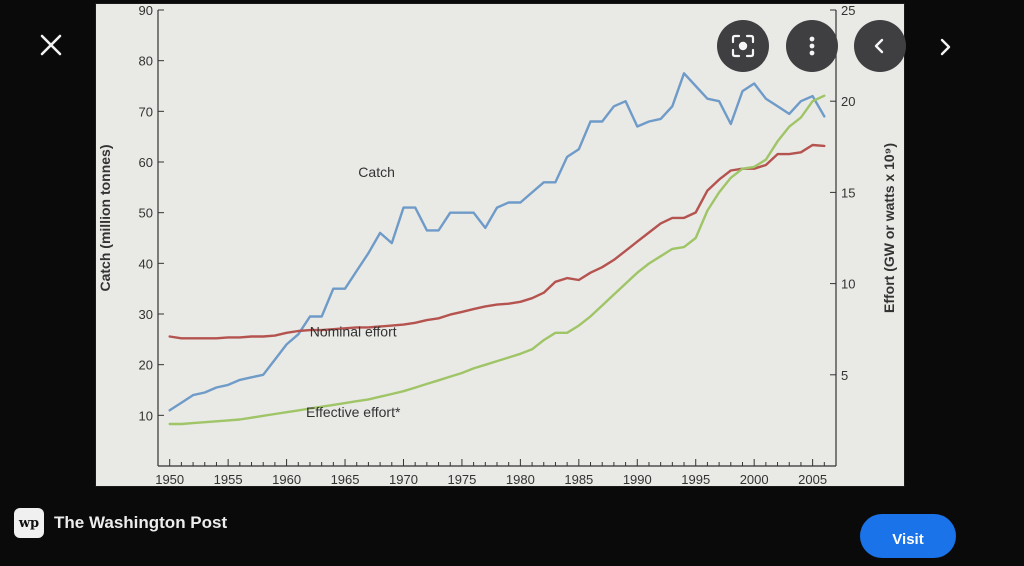  Describe the element at coordinates (146, 415) in the screenshot. I see `y-tick-label: 10` at that location.